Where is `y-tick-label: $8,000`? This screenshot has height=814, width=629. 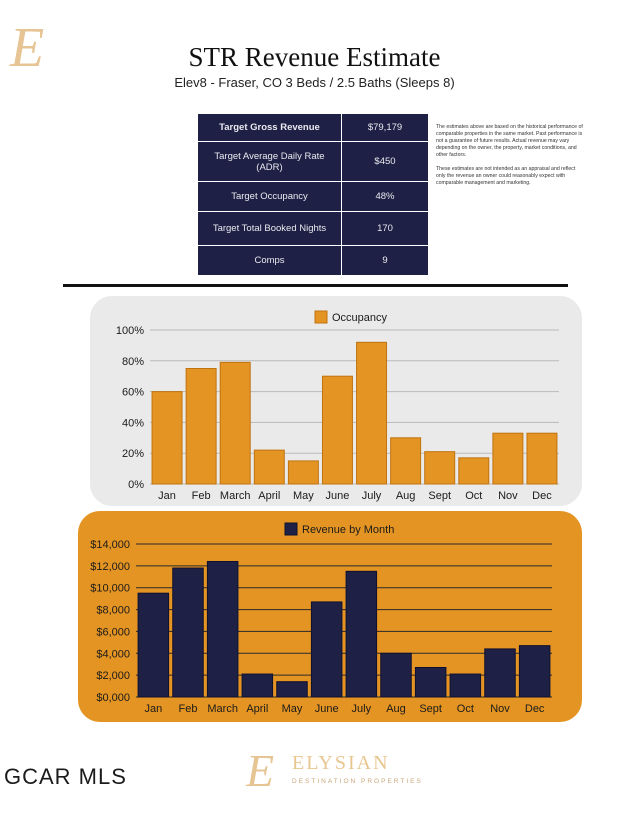
y-tick-label: $8,000 is located at coordinates (113, 611).